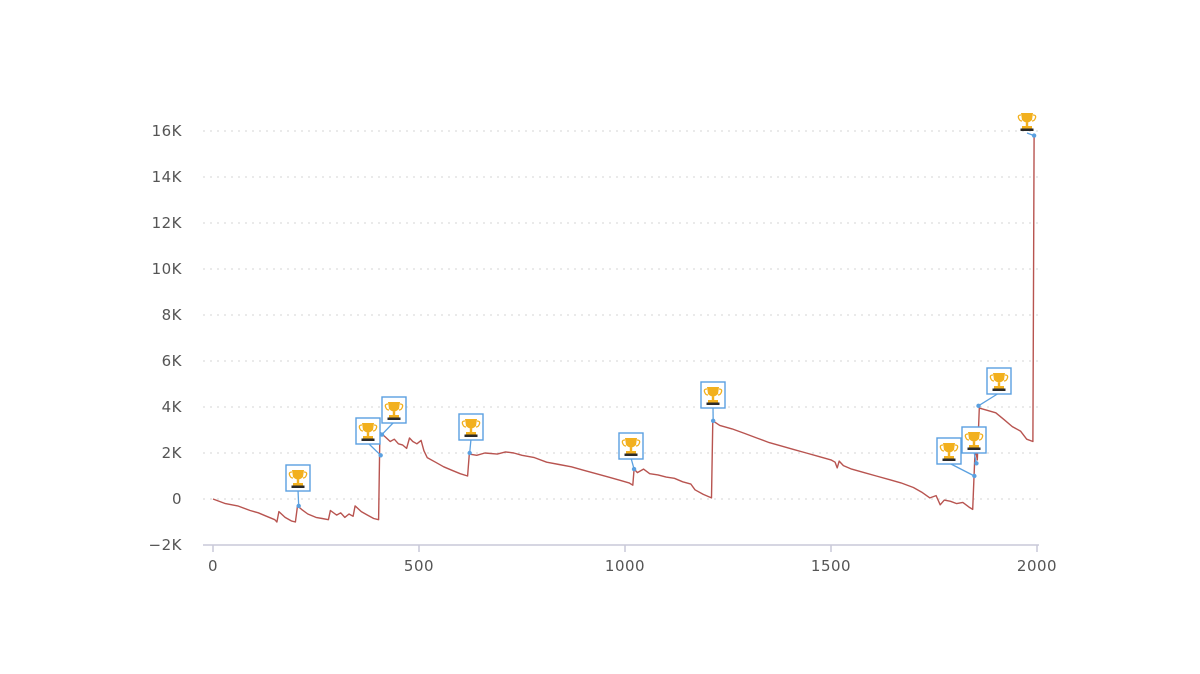 Image resolution: width=1200 pixels, height=674 pixels. I want to click on trophy-icon, so click(1026, 122).